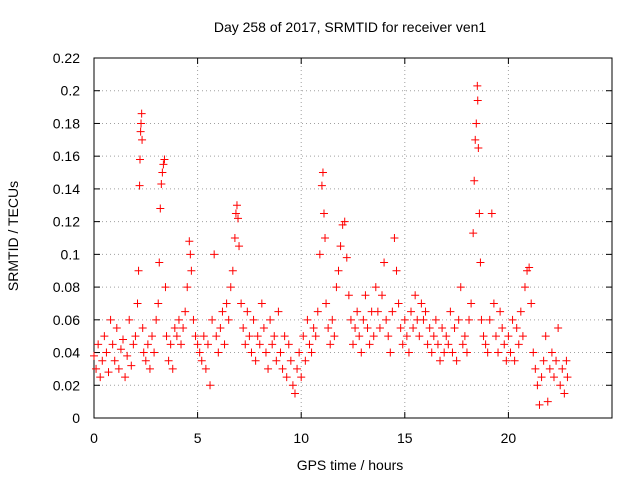 The image size is (640, 480). I want to click on y-tick-label: 0.06, so click(66, 320).